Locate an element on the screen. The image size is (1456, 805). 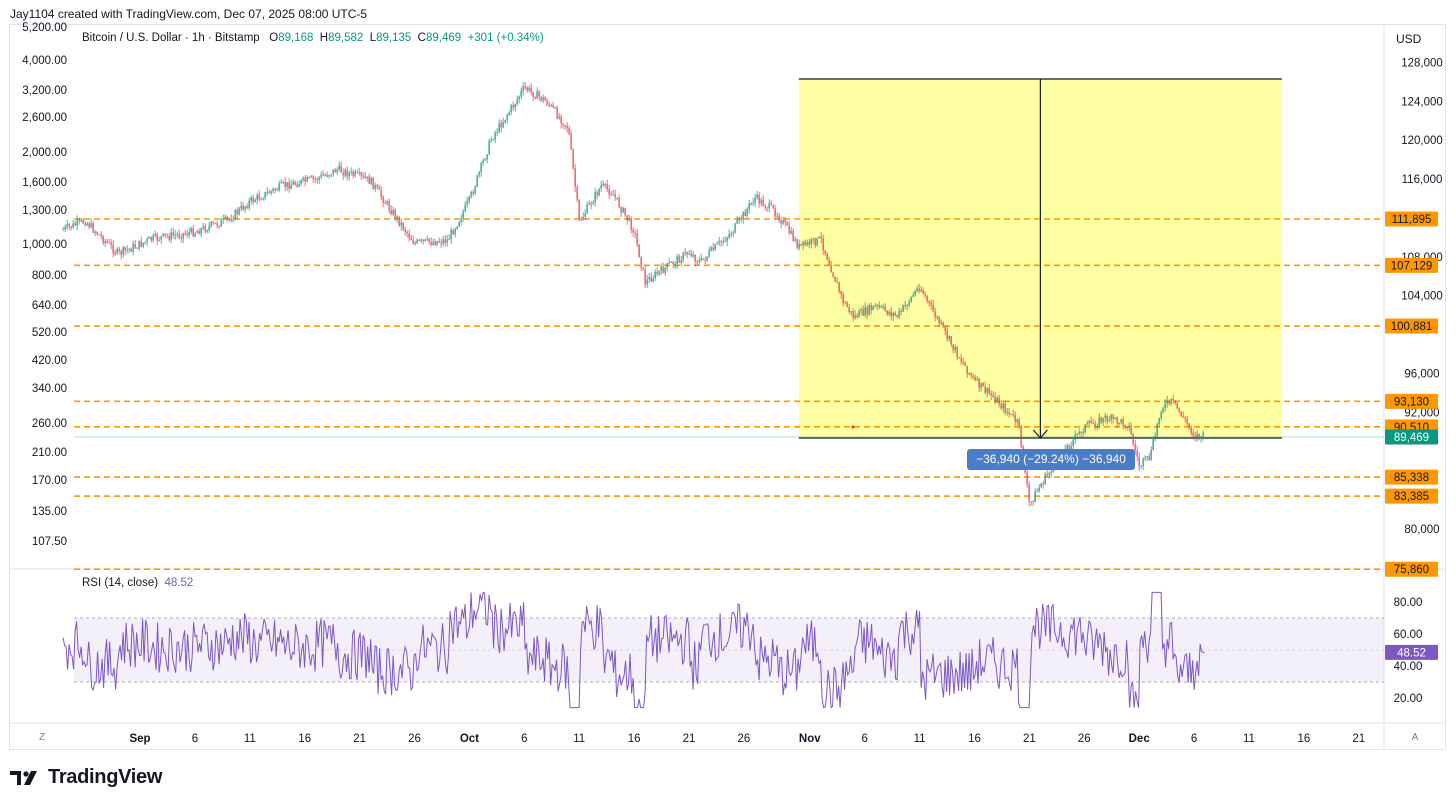
rsi-axis-tick-label: 20.00 is located at coordinates (1408, 699).